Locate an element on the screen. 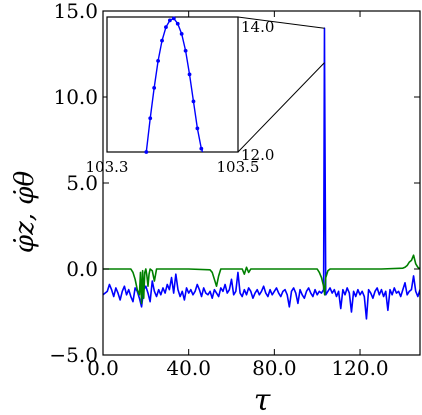  y-tick-label: −5.0 is located at coordinates (73, 355).